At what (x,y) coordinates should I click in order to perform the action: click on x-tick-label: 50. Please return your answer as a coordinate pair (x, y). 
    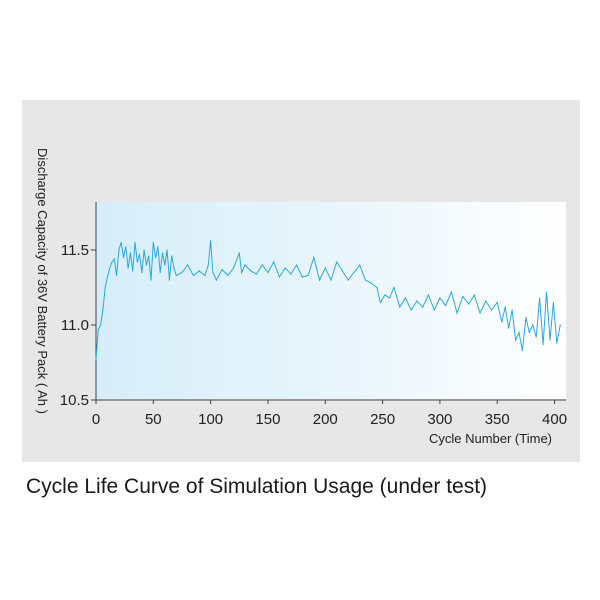
    Looking at the image, I should click on (153, 419).